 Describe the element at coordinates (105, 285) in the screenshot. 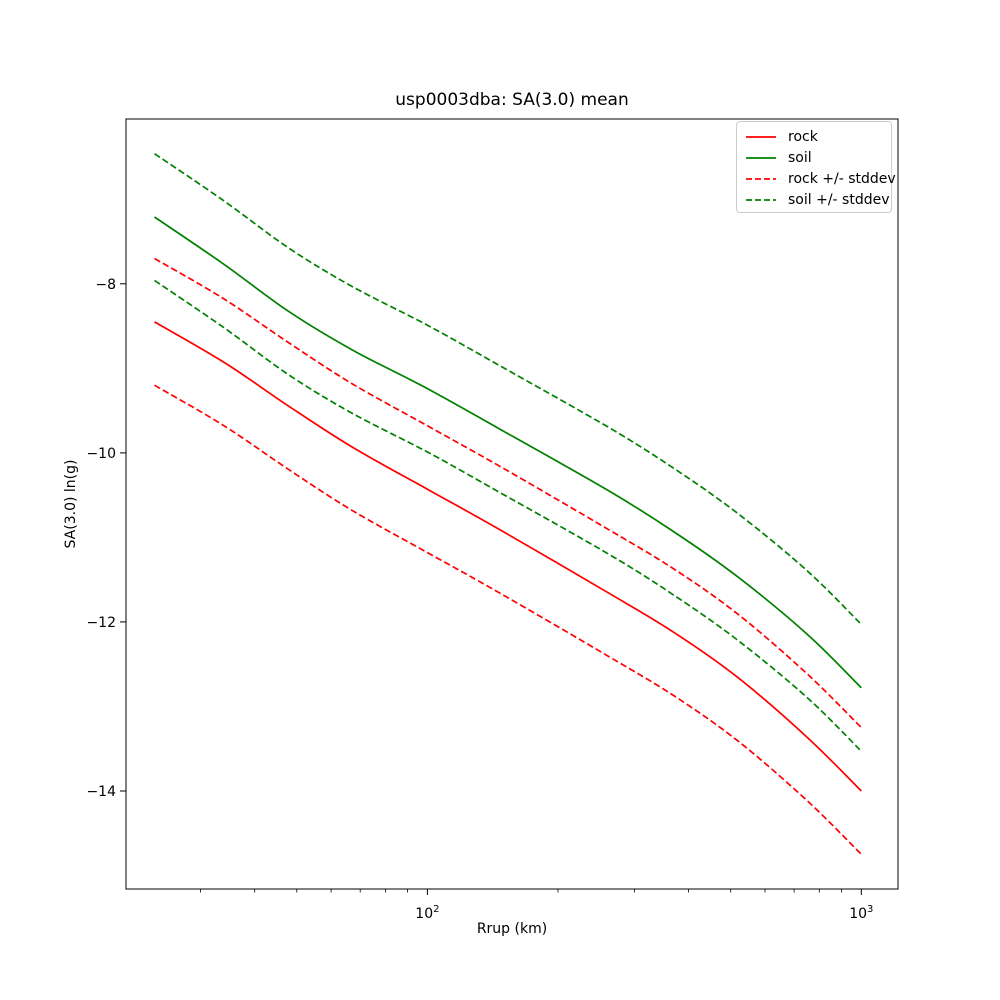

I see `y-tick-label: −8` at that location.